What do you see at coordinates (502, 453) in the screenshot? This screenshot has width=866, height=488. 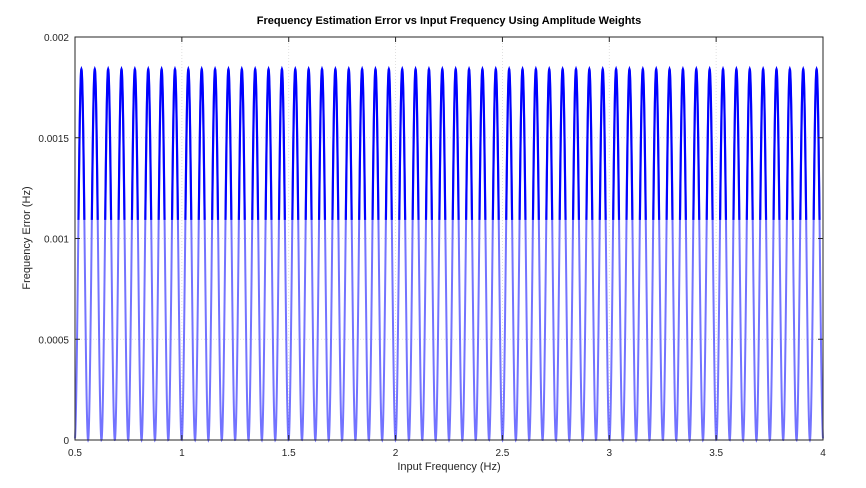 I see `x-tick-label: 2.5` at bounding box center [502, 453].